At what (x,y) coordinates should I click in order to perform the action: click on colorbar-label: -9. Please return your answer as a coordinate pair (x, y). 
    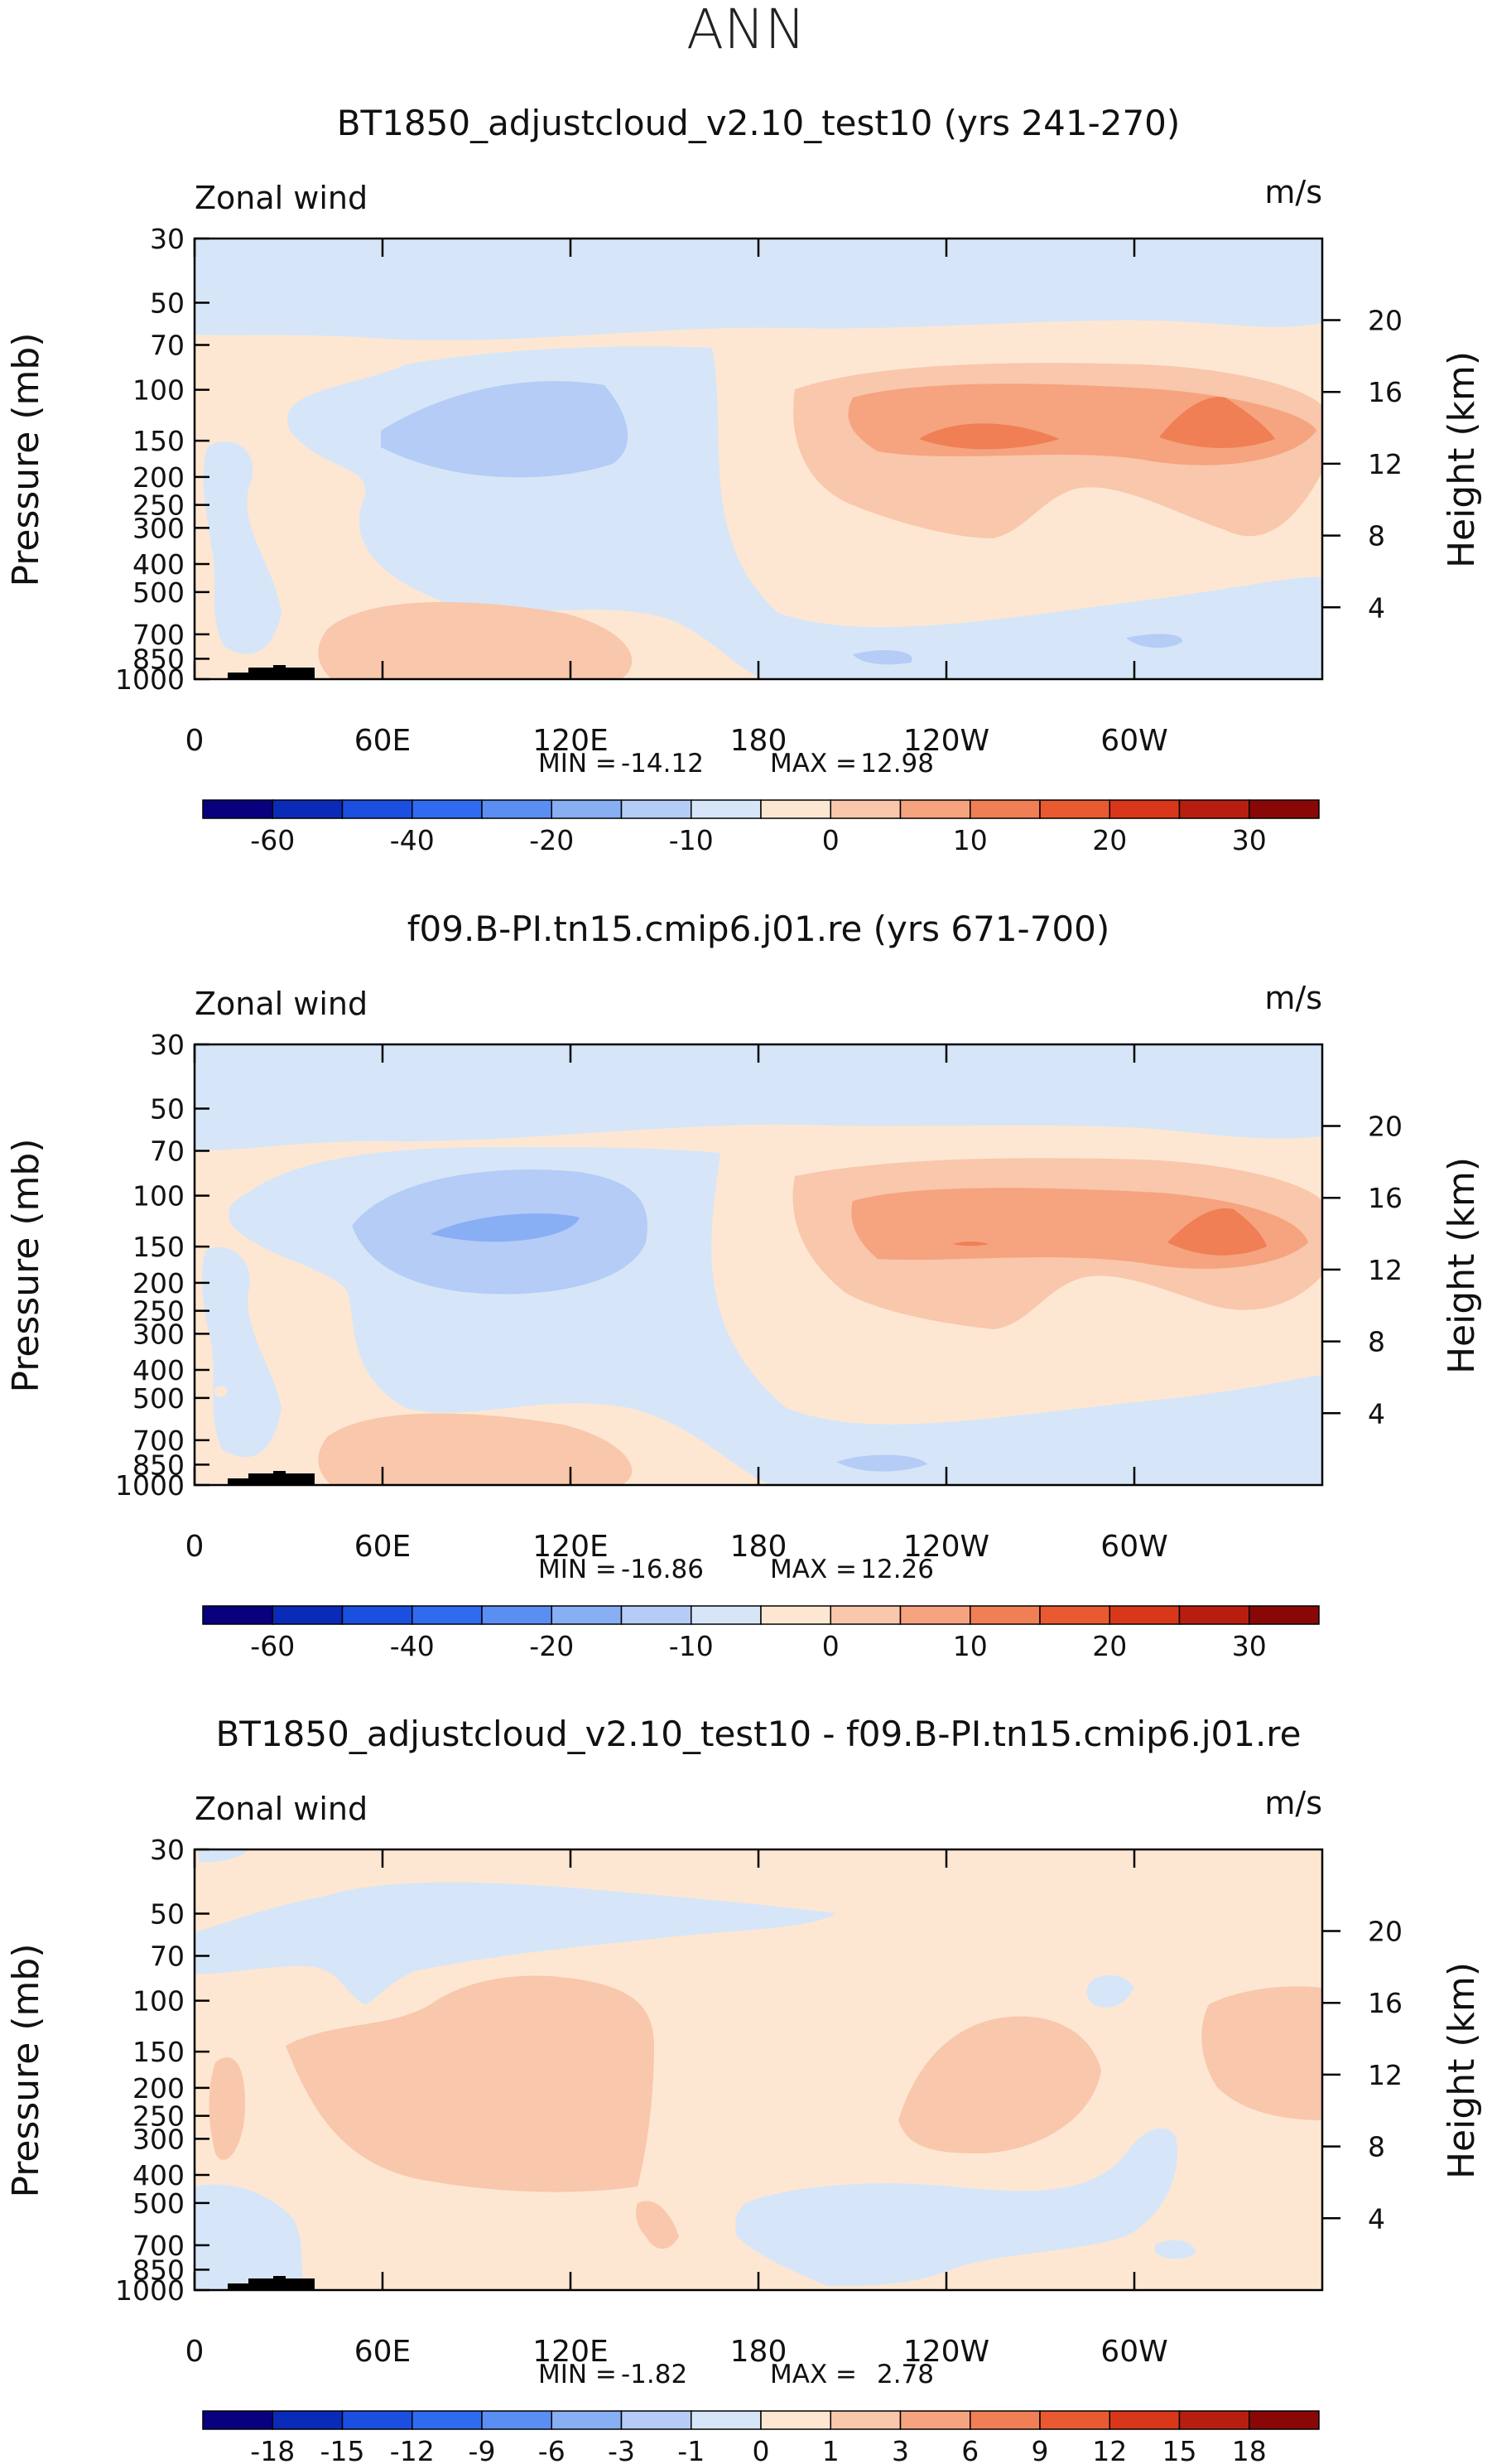
    Looking at the image, I should click on (482, 2449).